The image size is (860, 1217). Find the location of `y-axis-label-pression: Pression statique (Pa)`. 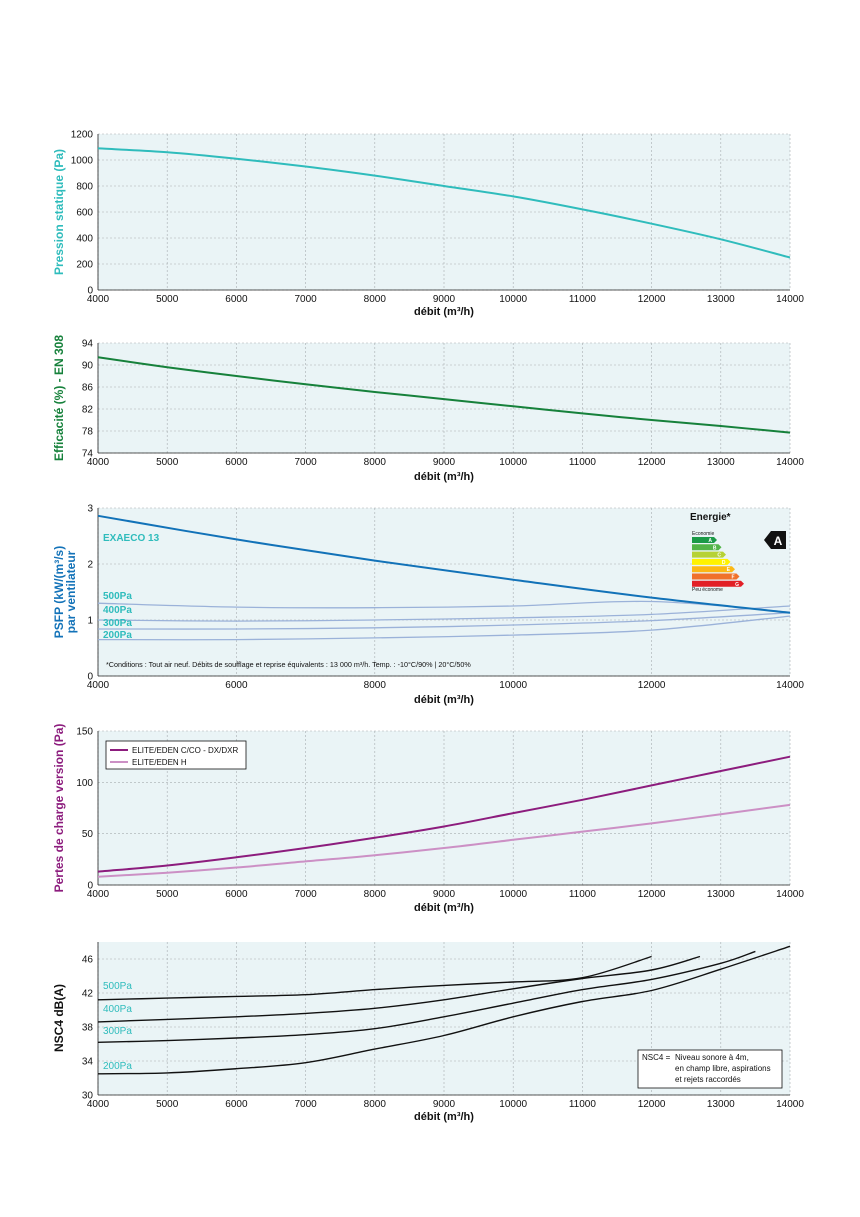

y-axis-label-pression: Pression statique (Pa) is located at coordinates (59, 212).